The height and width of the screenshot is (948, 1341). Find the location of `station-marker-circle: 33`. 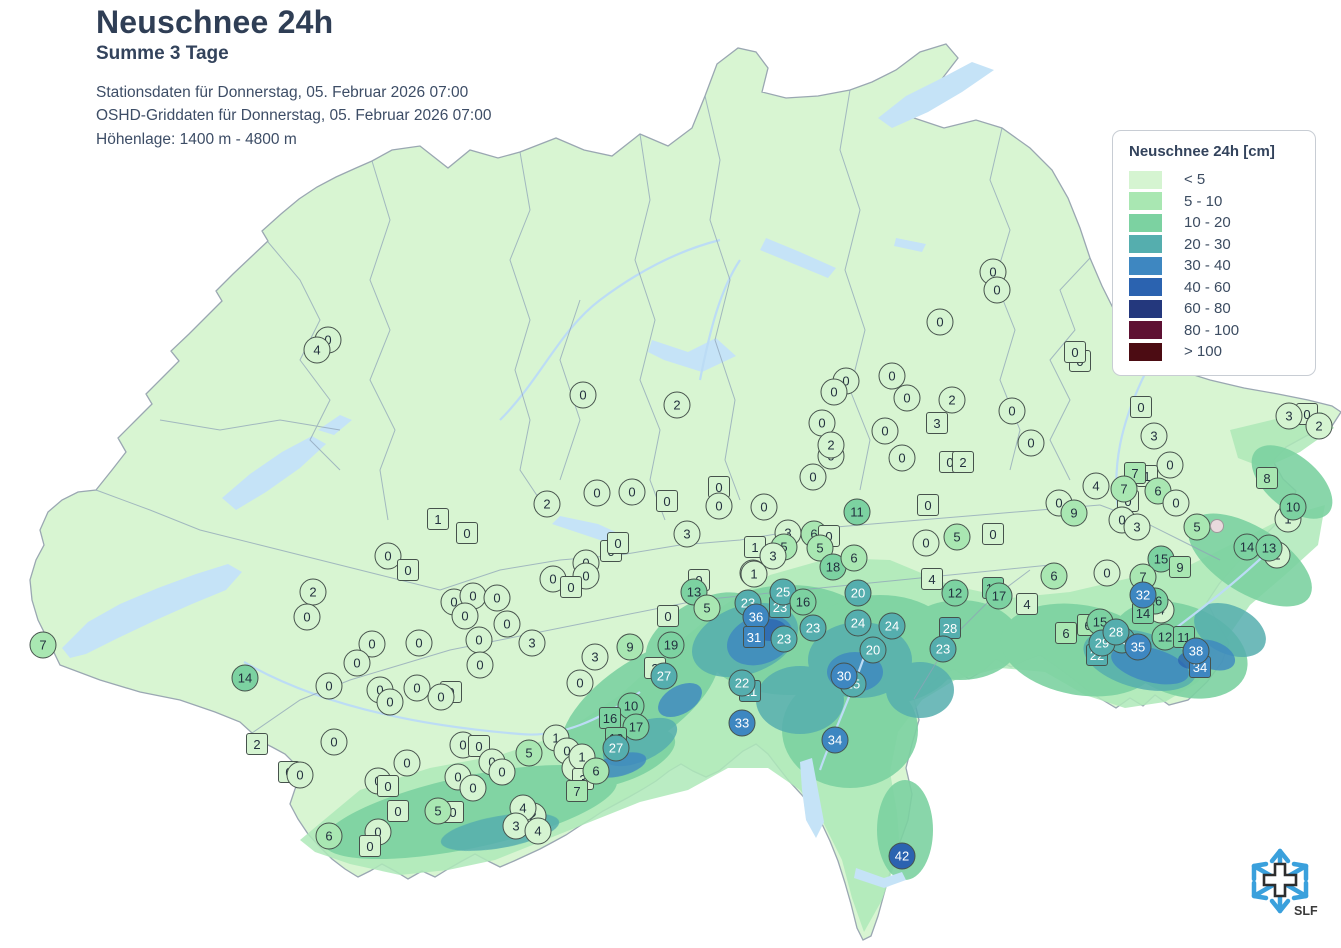

station-marker-circle: 33 is located at coordinates (742, 723).